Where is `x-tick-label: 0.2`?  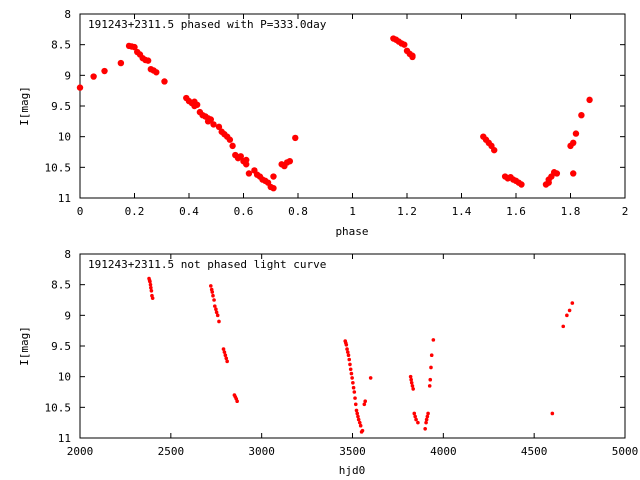 x-tick-label: 0.2 is located at coordinates (135, 211).